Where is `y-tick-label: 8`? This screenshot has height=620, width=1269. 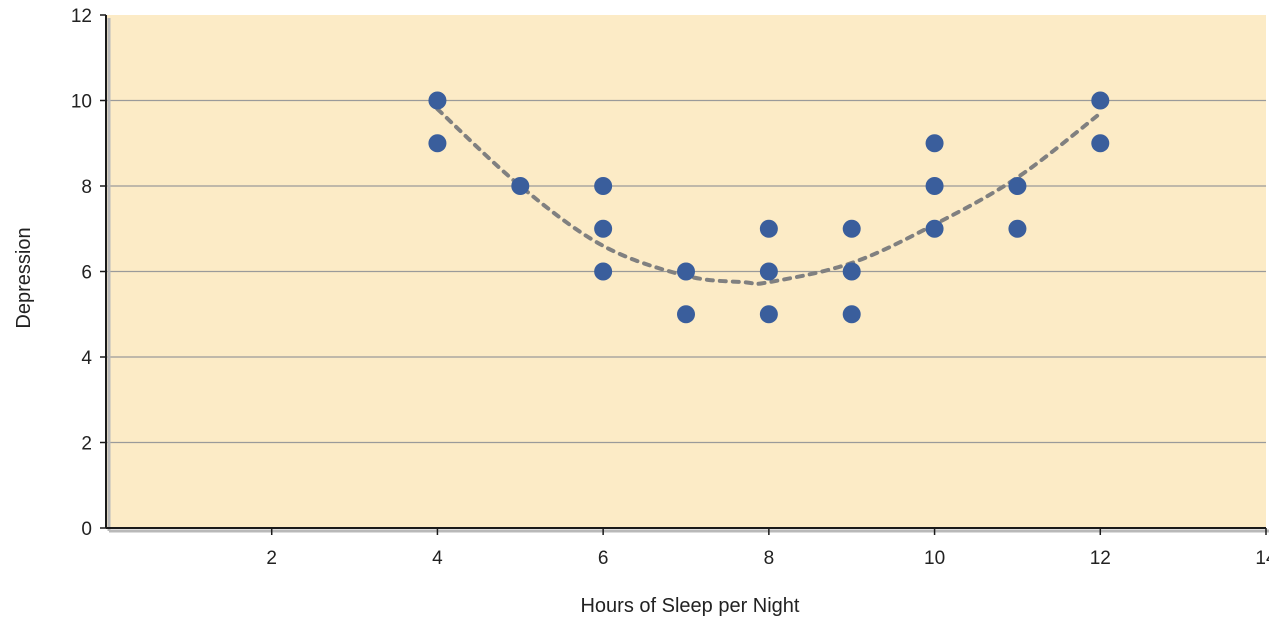 y-tick-label: 8 is located at coordinates (86, 187).